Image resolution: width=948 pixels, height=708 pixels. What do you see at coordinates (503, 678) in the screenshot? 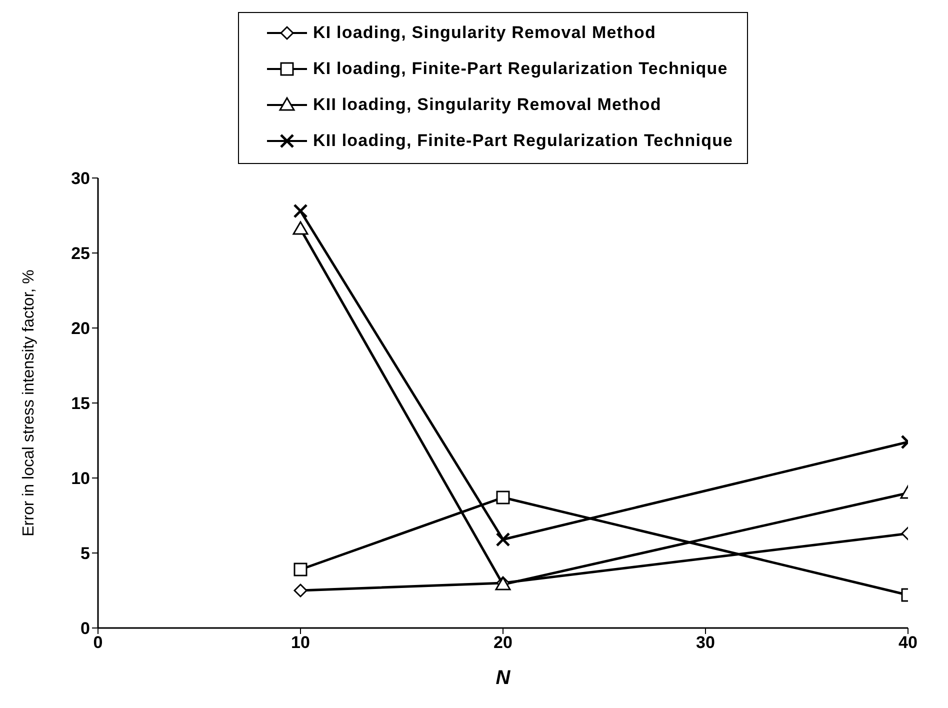
I see `x-axis-title: N` at bounding box center [503, 678].